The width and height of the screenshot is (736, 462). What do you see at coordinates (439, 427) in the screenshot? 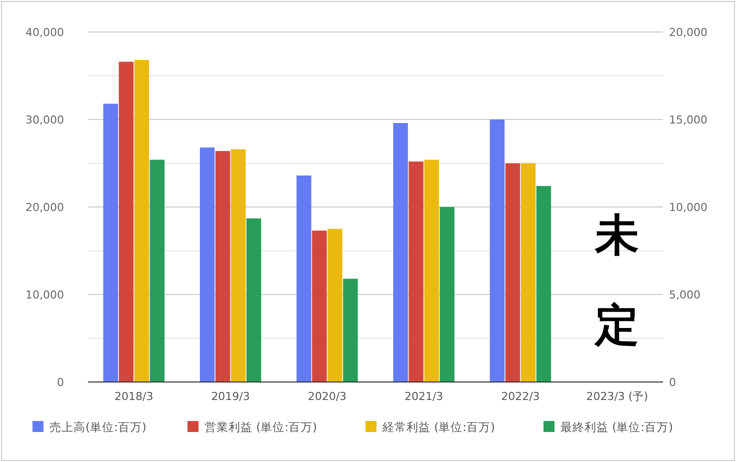
I see `legend-label: 経常利益 (単位:百万)` at bounding box center [439, 427].